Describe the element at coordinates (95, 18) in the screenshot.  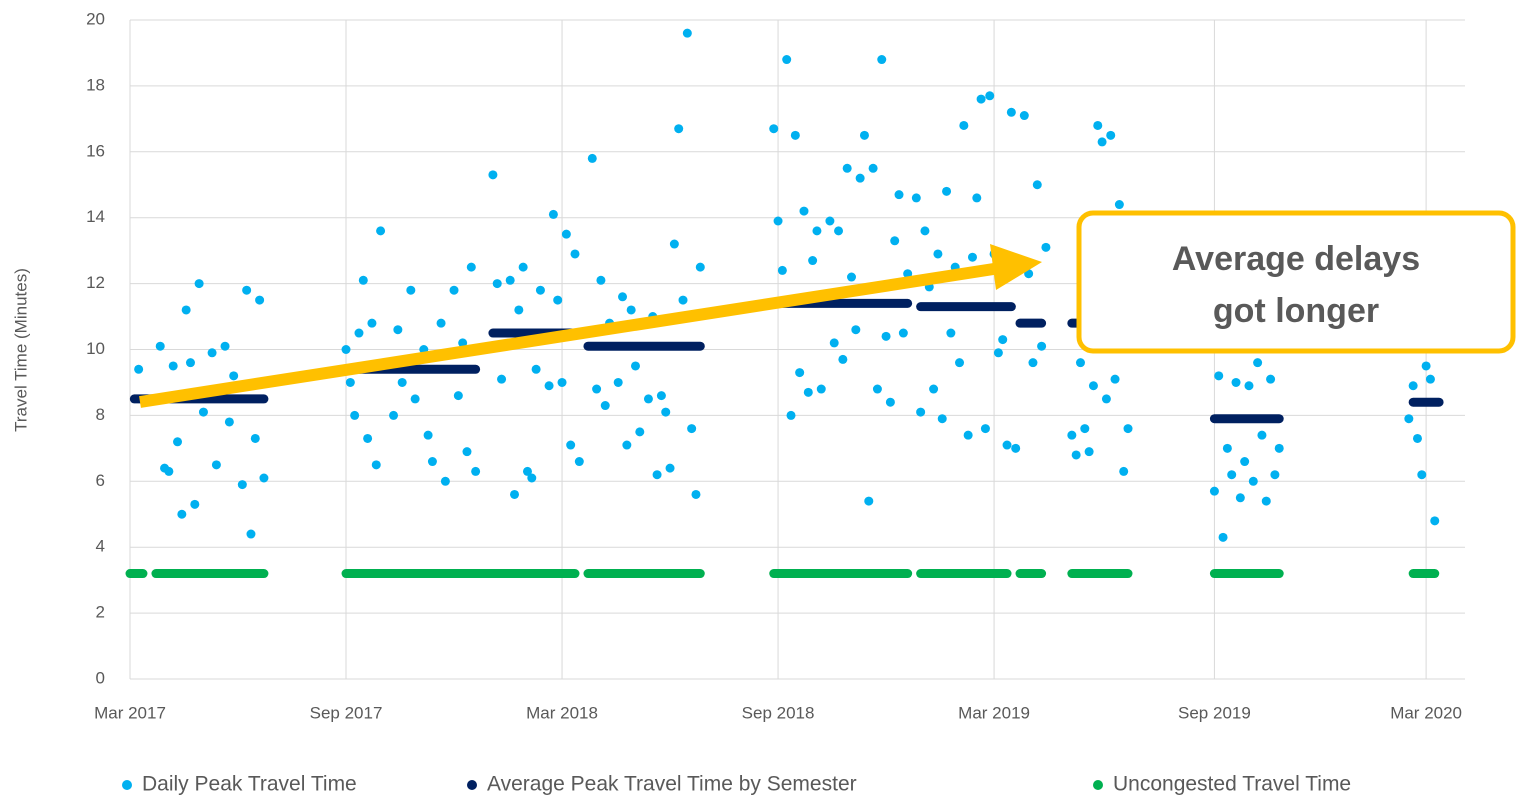
I see `y-tick-label: 20` at that location.